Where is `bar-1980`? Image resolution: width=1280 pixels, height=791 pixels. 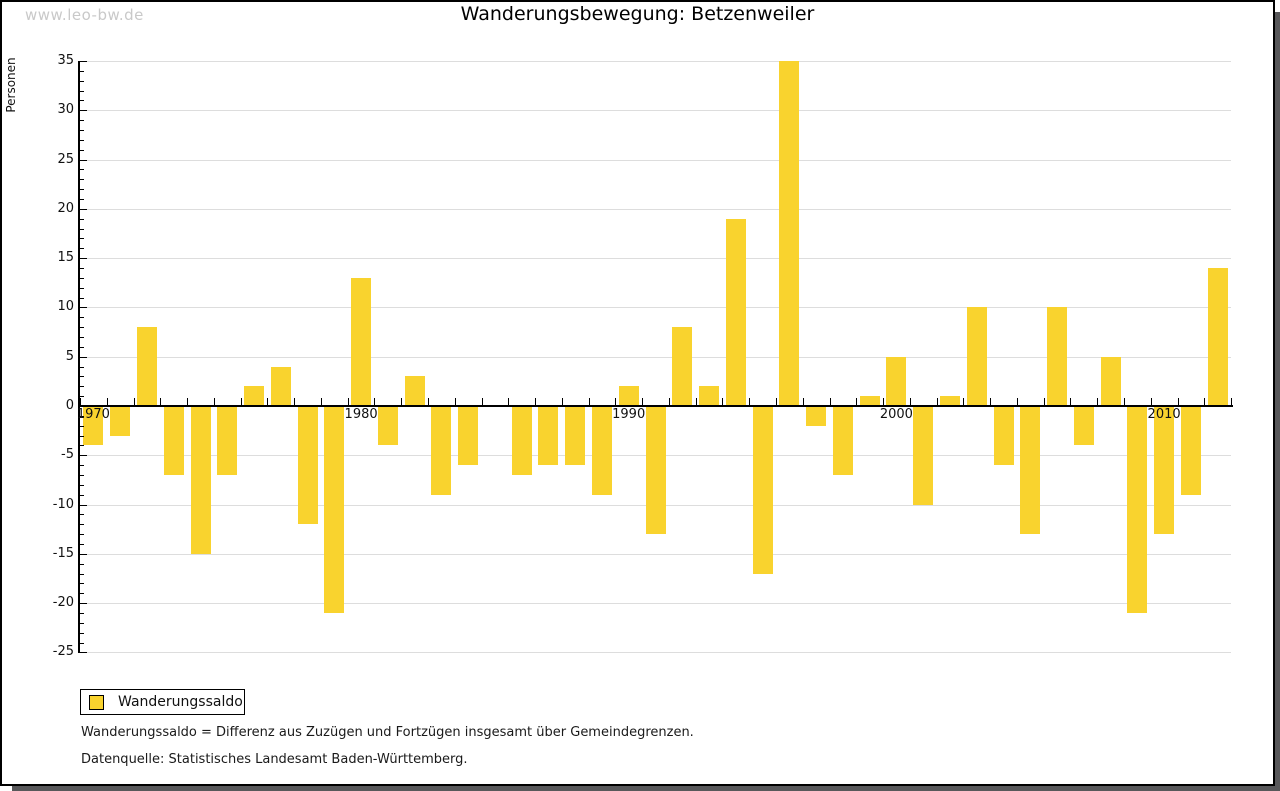 bar-1980 is located at coordinates (361, 341).